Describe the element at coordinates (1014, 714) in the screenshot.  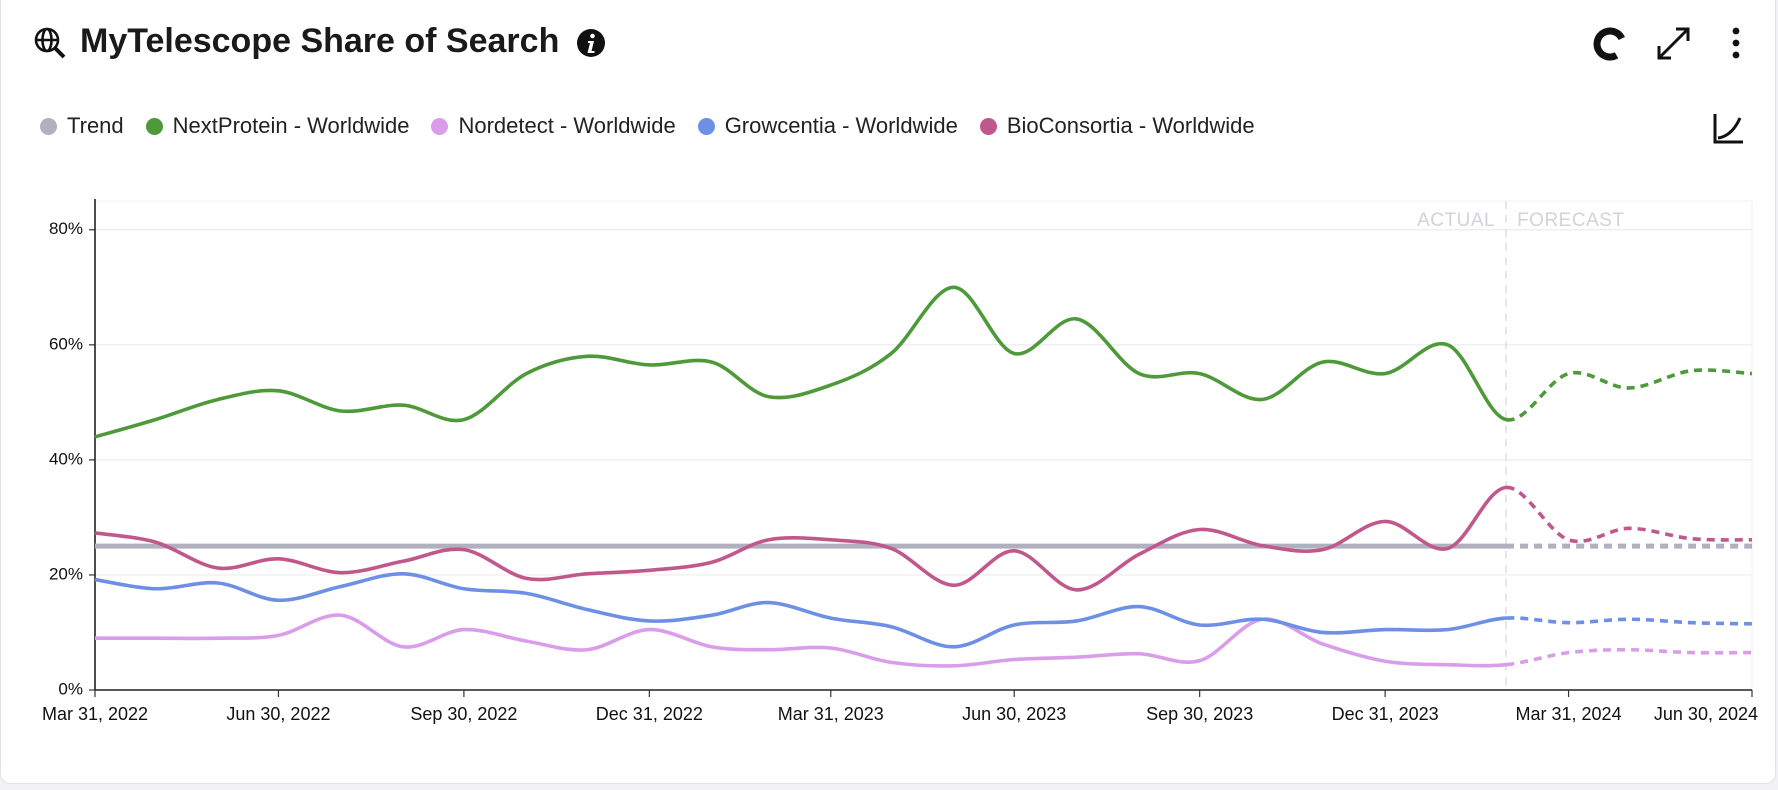
I see `x-tick-label: Jun 30, 2023` at that location.